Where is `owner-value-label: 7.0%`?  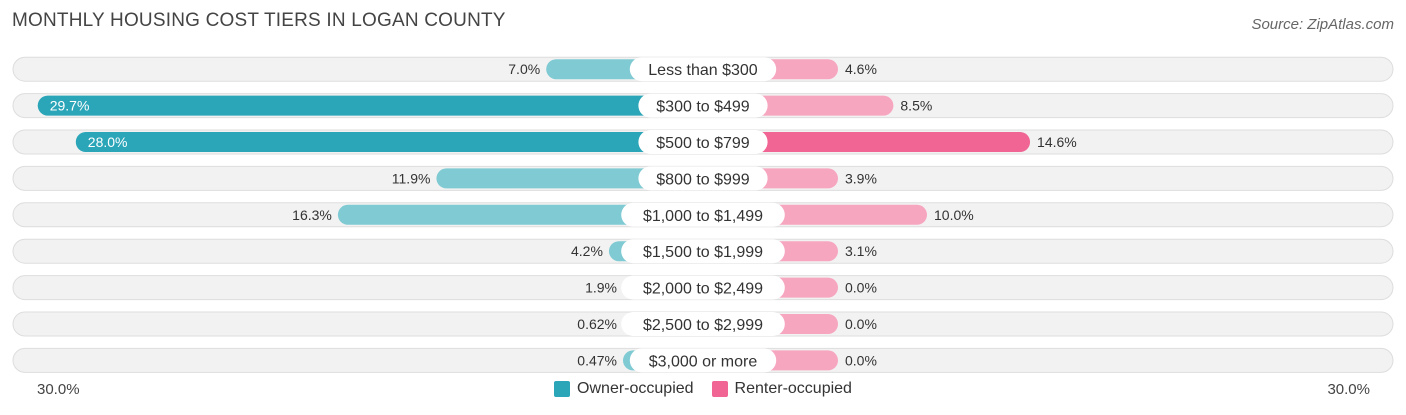
owner-value-label: 7.0% is located at coordinates (524, 69).